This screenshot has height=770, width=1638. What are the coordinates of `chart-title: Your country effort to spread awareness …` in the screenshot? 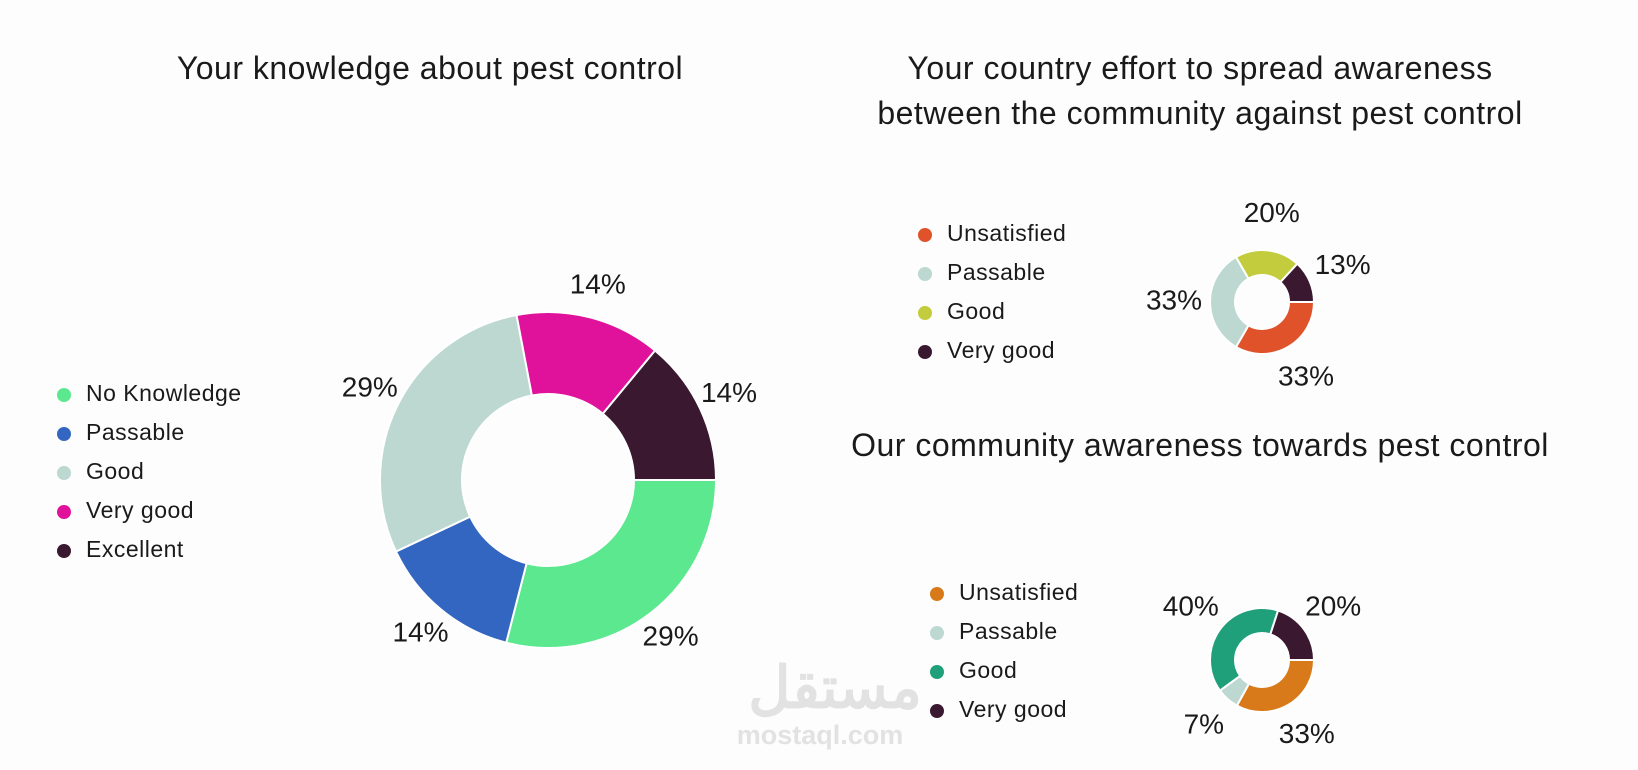 It's located at (1200, 90).